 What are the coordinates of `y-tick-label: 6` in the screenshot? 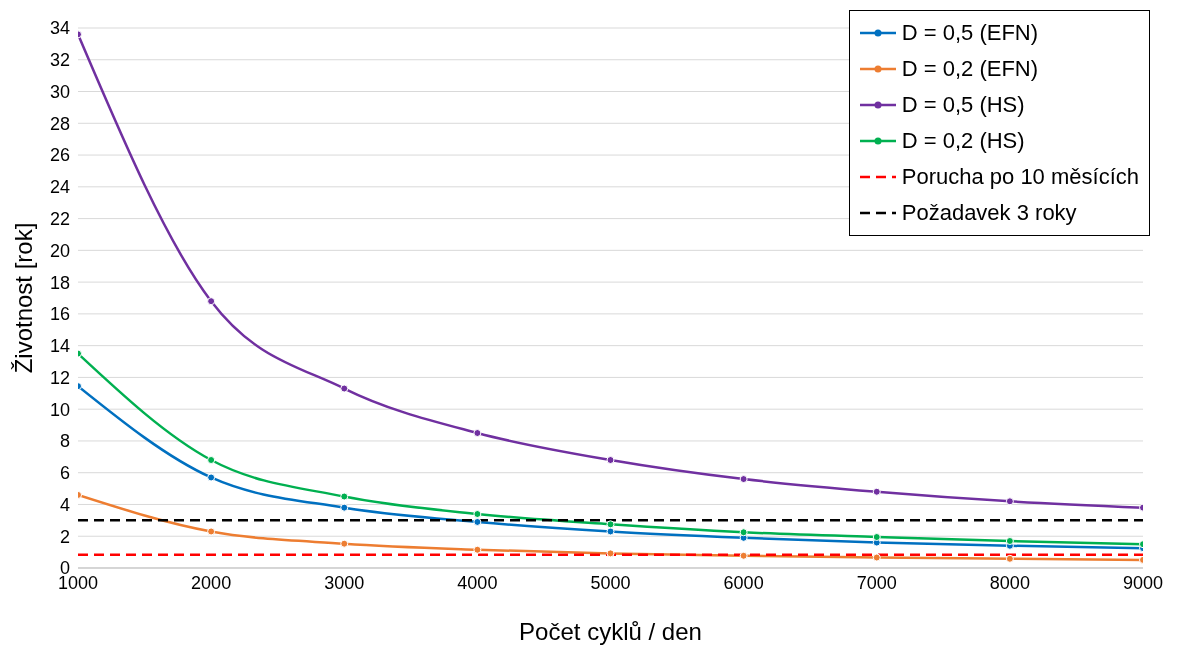 It's located at (64, 473).